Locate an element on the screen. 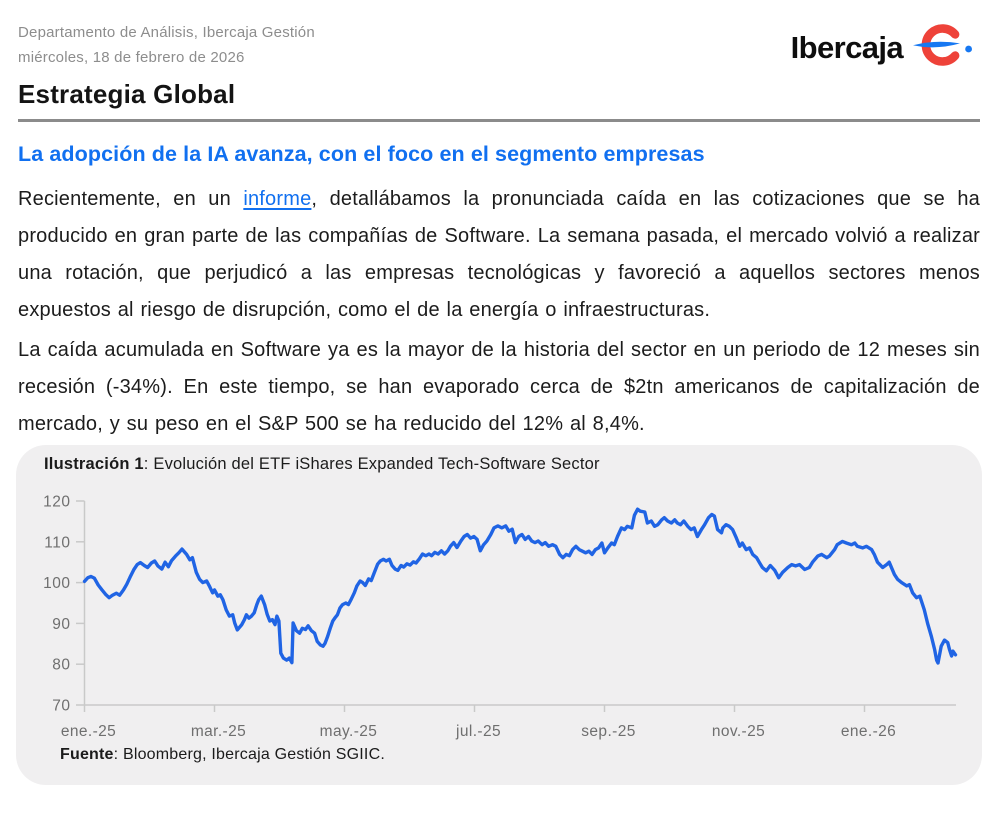  figure-source-text: : Bloomberg, Ibercaja Gestión SGIIC. is located at coordinates (249, 754).